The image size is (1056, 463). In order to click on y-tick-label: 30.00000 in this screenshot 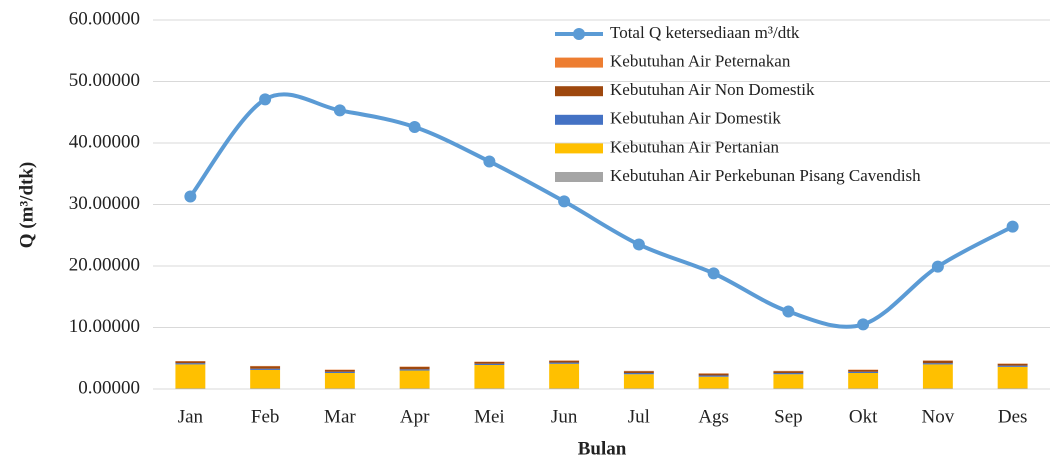, I will do `click(104, 203)`.